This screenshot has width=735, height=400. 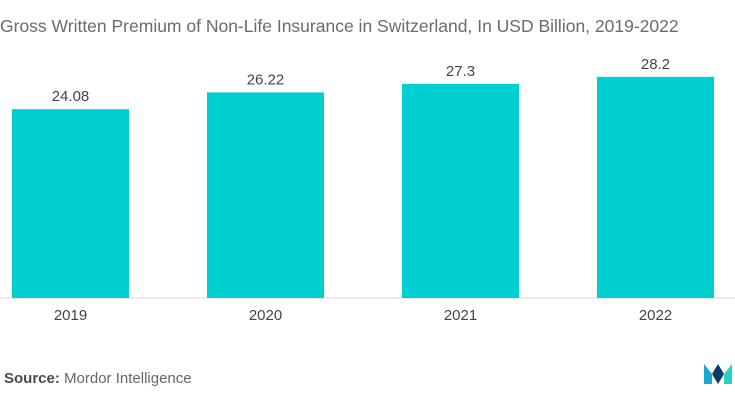 What do you see at coordinates (460, 71) in the screenshot?
I see `value-label-2021: 27.3` at bounding box center [460, 71].